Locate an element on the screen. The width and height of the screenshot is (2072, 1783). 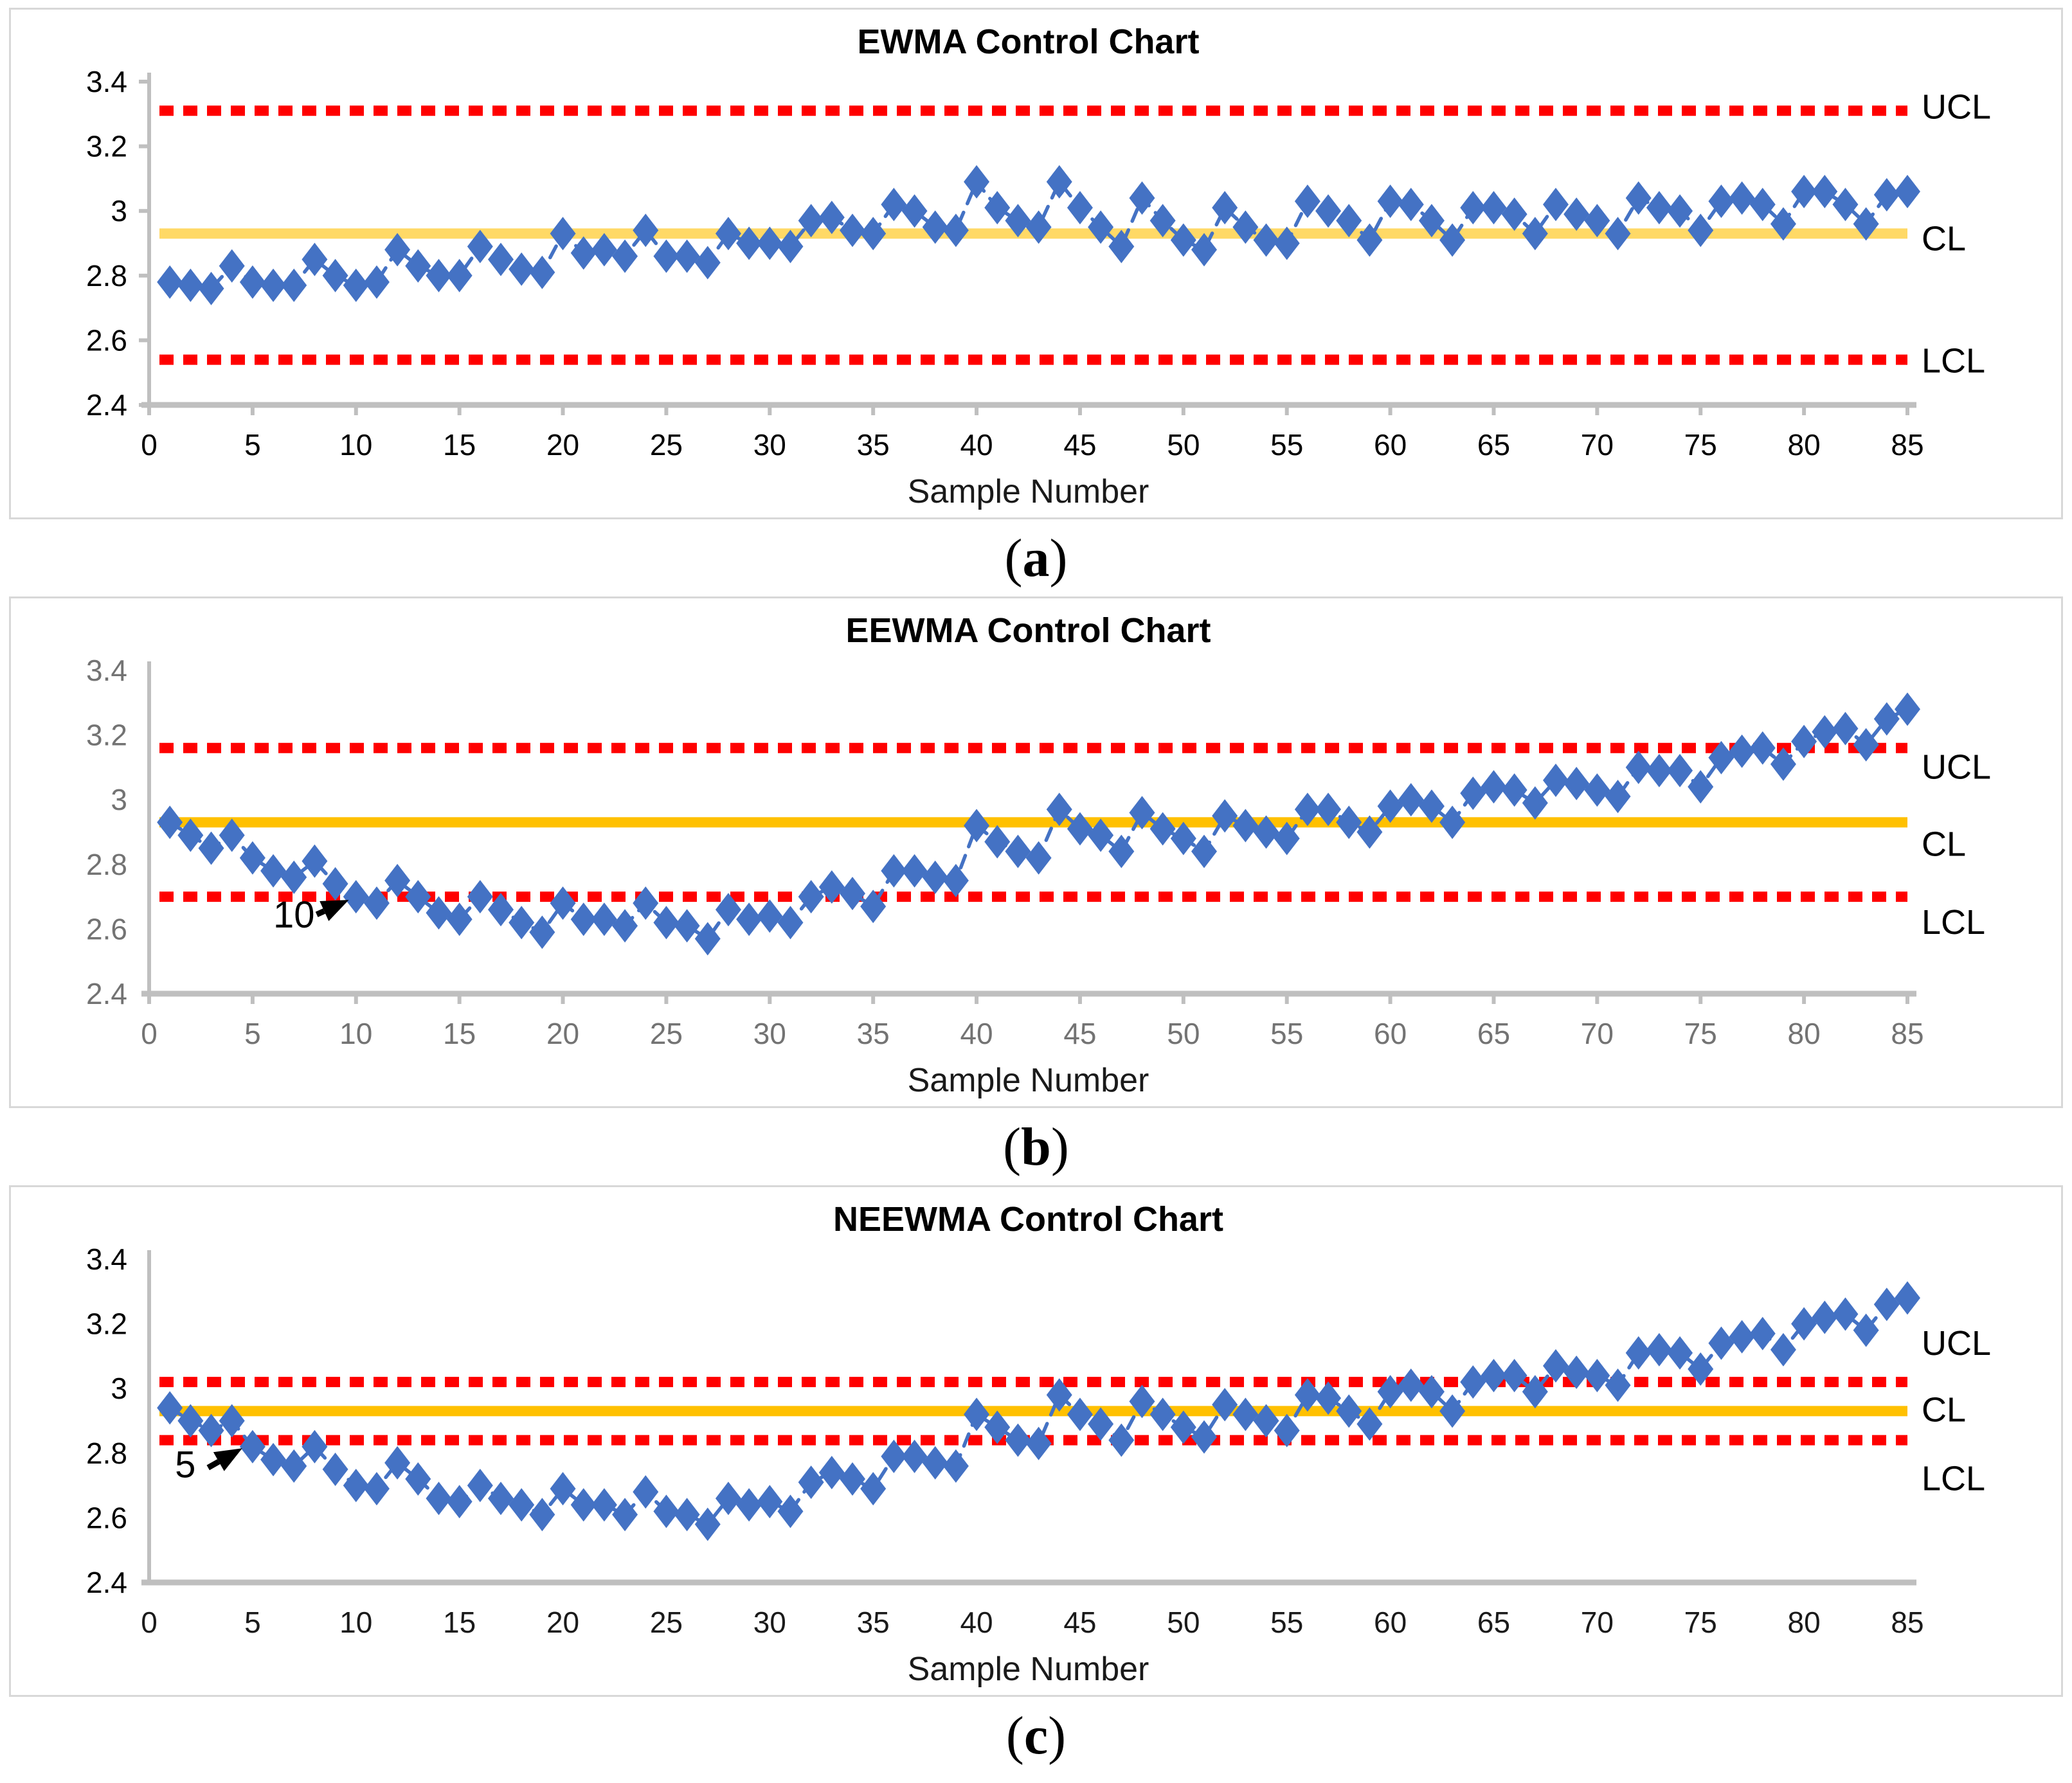
y-tick-label: 3.2 is located at coordinates (106, 1324).